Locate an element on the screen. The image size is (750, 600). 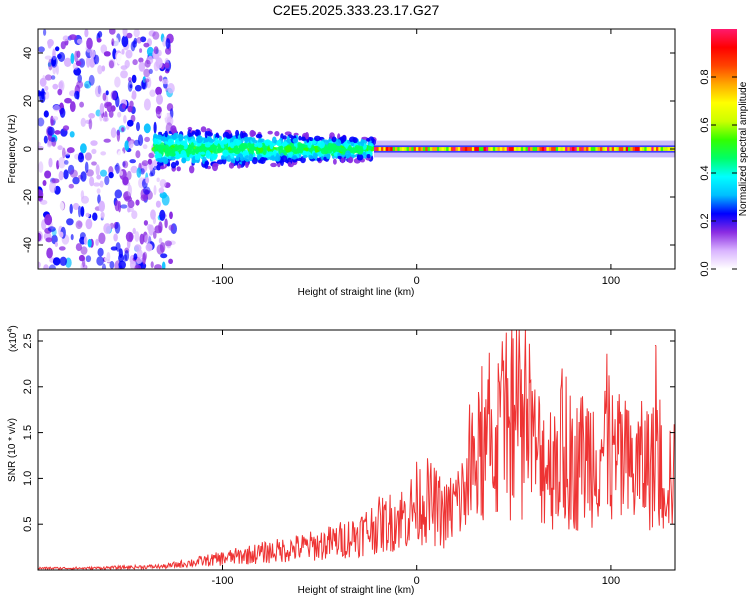
snr-peak-point is located at coordinates (655, 345).